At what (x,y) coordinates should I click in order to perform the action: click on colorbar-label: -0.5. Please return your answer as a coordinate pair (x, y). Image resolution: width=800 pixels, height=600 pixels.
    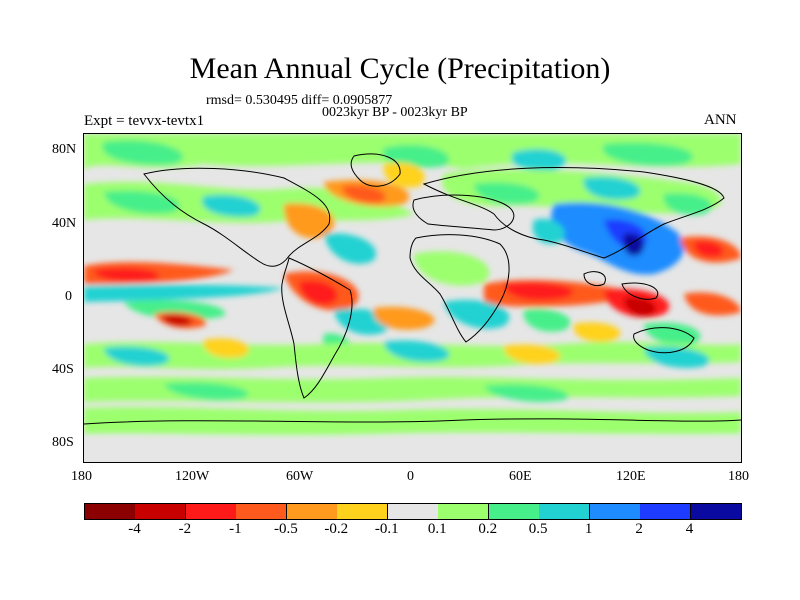
    Looking at the image, I should click on (285, 529).